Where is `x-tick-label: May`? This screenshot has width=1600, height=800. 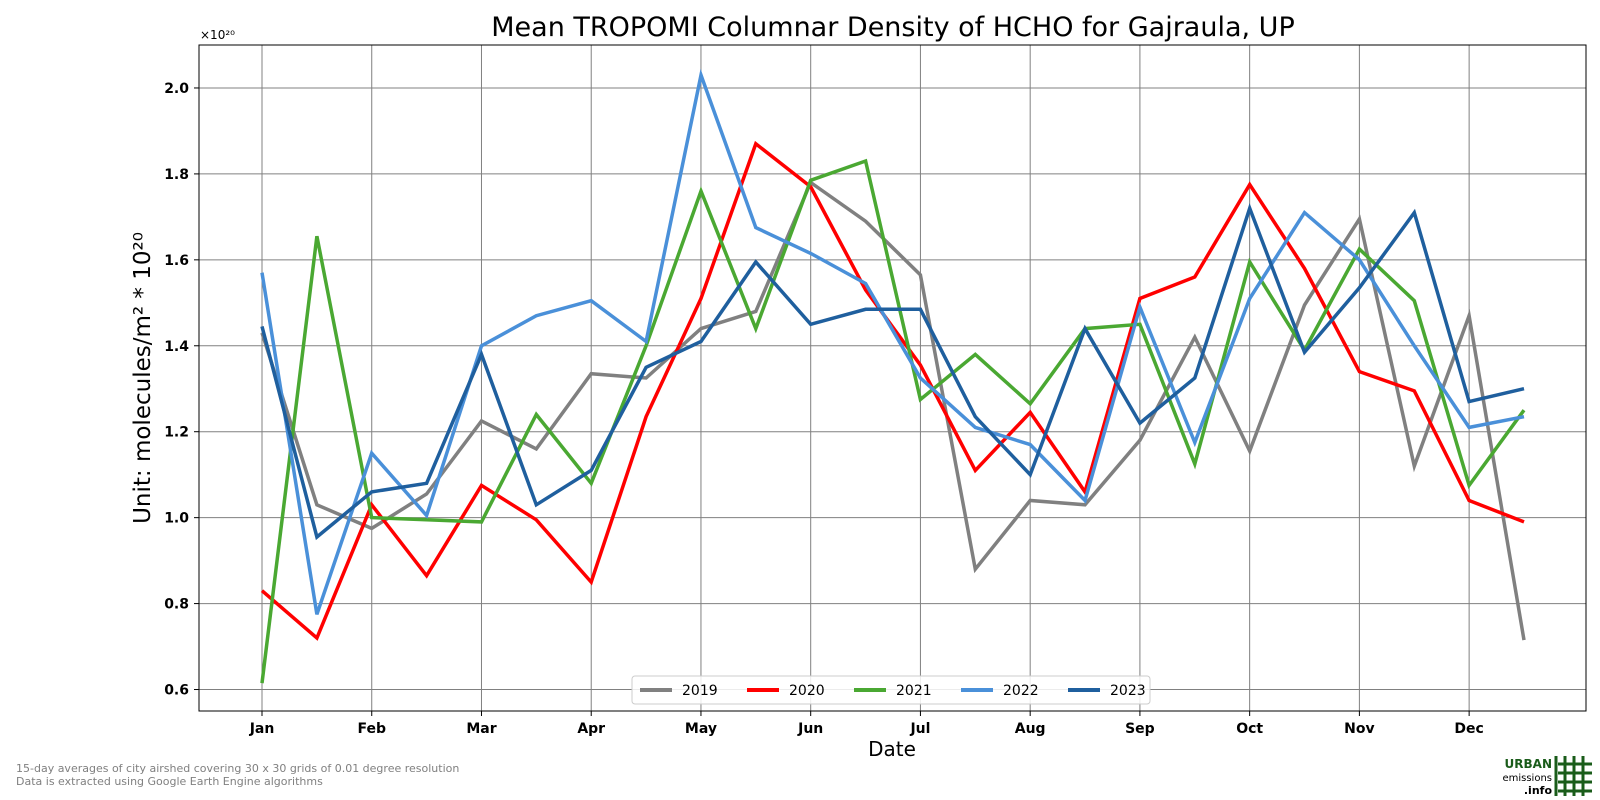 x-tick-label: May is located at coordinates (701, 729).